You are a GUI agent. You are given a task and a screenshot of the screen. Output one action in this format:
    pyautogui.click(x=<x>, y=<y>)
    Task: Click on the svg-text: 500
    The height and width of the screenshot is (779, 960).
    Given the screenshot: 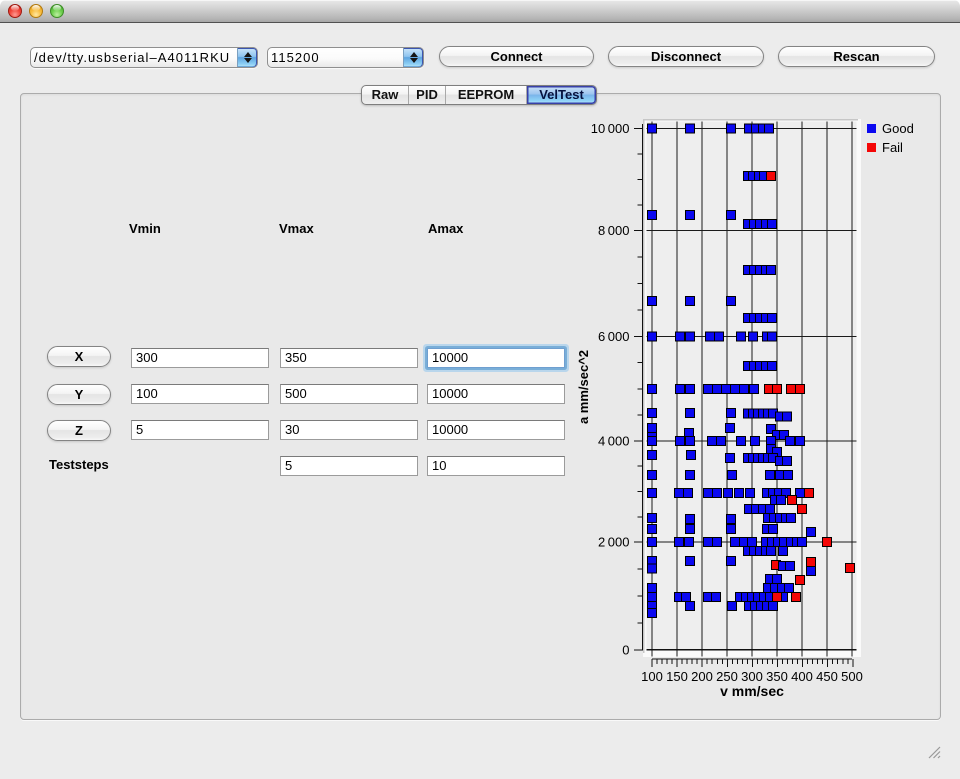 What is the action you would take?
    pyautogui.click(x=852, y=676)
    